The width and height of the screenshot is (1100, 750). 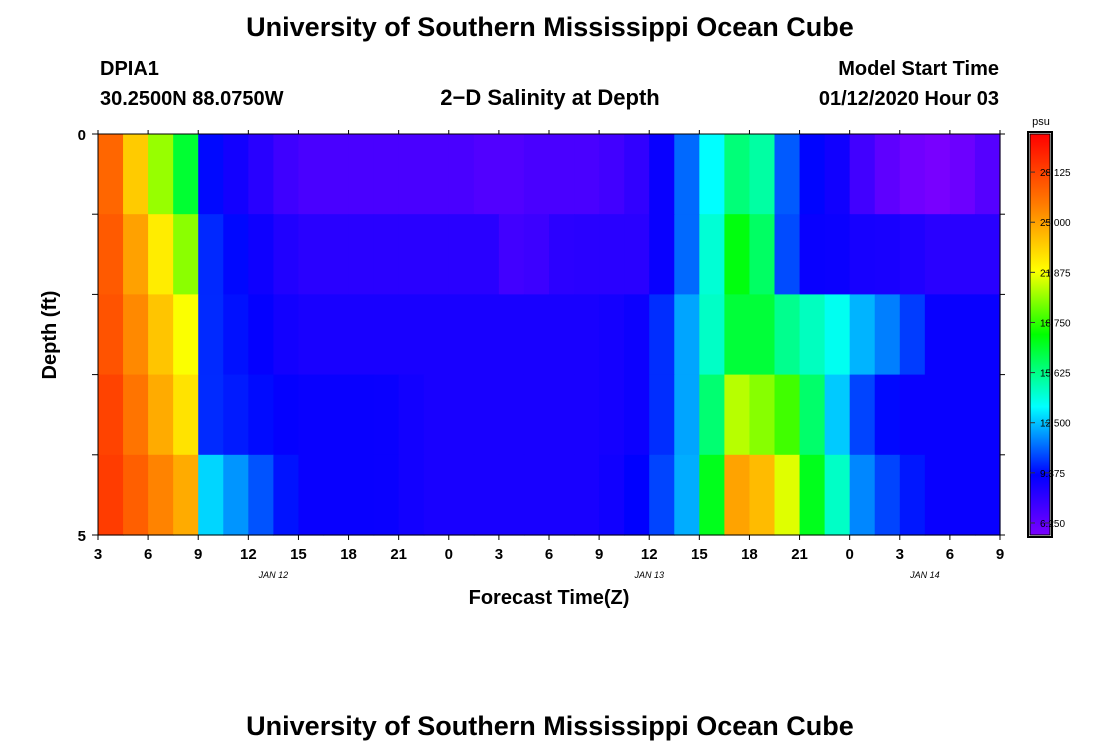 I want to click on x-tick-label: 6, so click(x=950, y=554).